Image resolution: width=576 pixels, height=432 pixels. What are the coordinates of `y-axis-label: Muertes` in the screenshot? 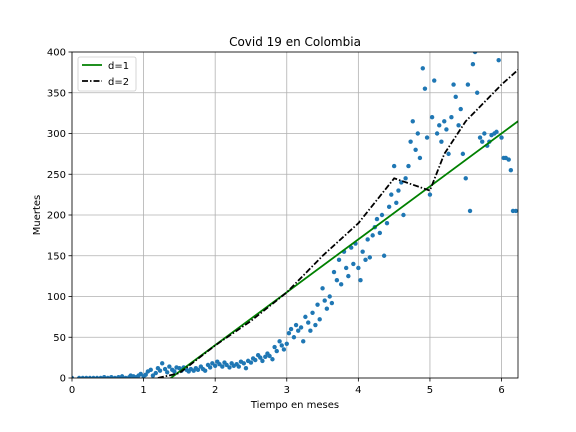 It's located at (37, 215).